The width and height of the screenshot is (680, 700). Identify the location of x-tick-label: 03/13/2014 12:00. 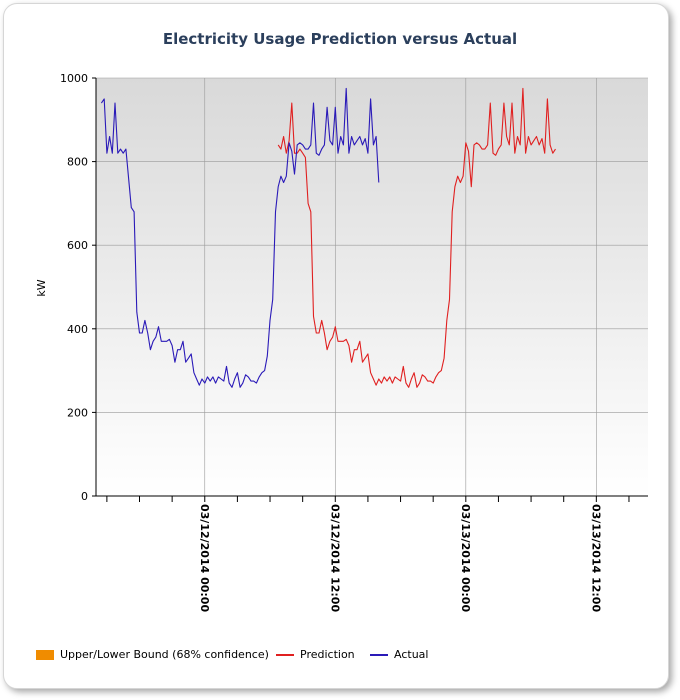
(595, 558).